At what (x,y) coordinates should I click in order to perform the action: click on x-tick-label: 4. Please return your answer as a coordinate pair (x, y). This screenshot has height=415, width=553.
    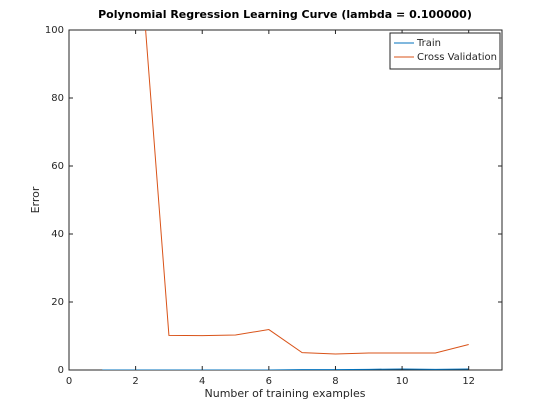
    Looking at the image, I should click on (202, 381).